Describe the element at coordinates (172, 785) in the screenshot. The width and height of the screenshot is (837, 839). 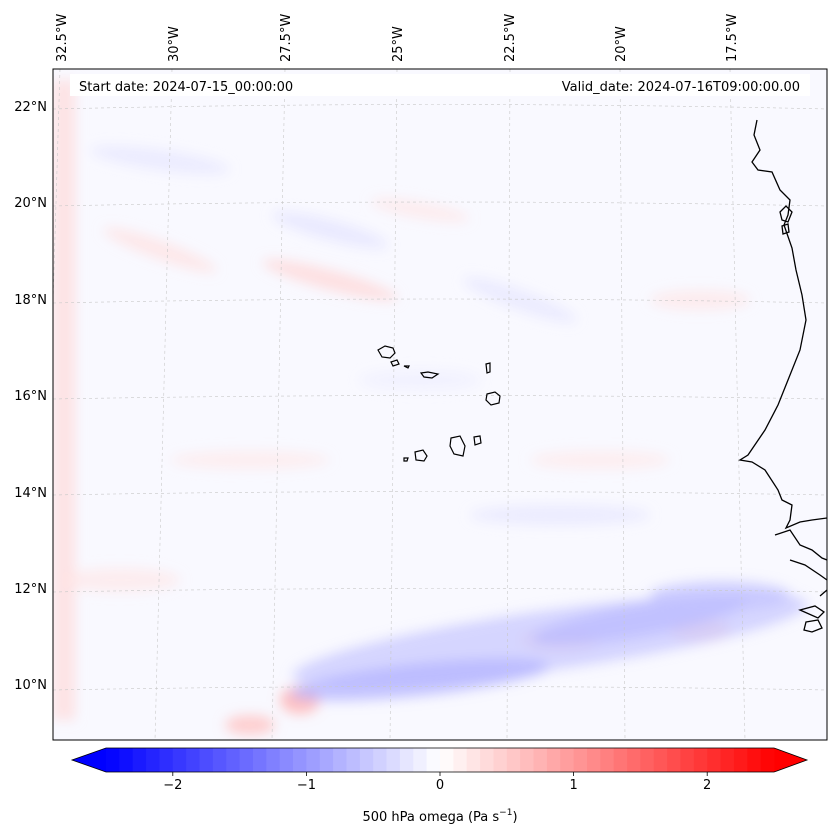
I see `colorbar-tick-label: −2` at that location.